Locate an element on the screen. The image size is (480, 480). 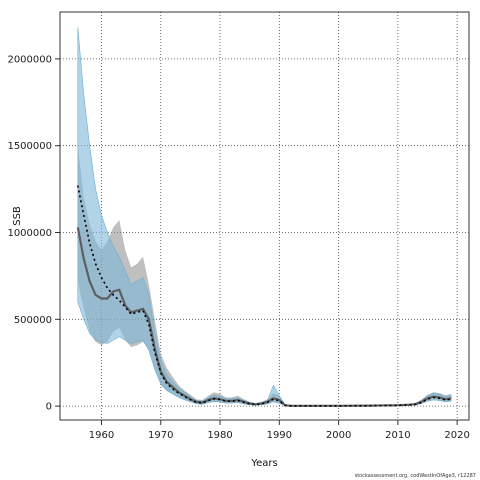
y-tick-label: 1500000 is located at coordinates (29, 146).